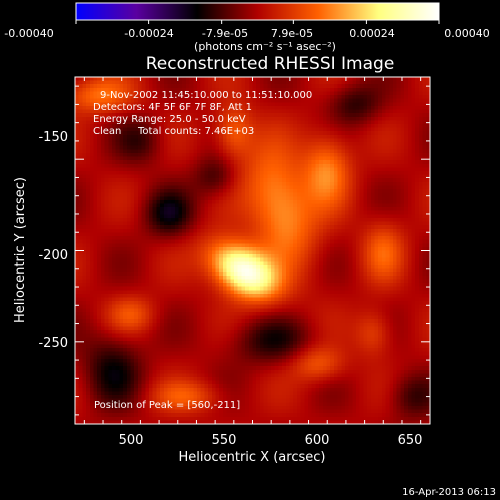 This screenshot has height=500, width=500. Describe the element at coordinates (449, 492) in the screenshot. I see `footer-timestamp: 16-Apr-2013 06:13` at that location.